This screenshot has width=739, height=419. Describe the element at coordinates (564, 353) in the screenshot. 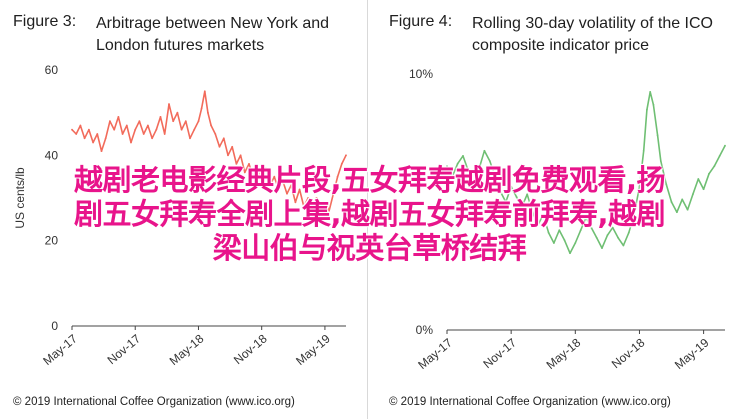

I see `figure-4-x-tick-label: May-18` at that location.